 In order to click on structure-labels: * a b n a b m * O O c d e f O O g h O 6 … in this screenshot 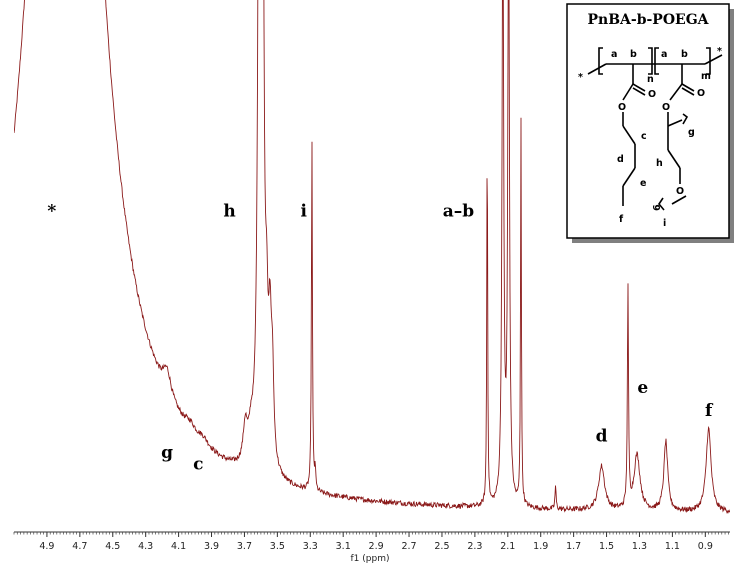, I will do `click(650, 137)`.